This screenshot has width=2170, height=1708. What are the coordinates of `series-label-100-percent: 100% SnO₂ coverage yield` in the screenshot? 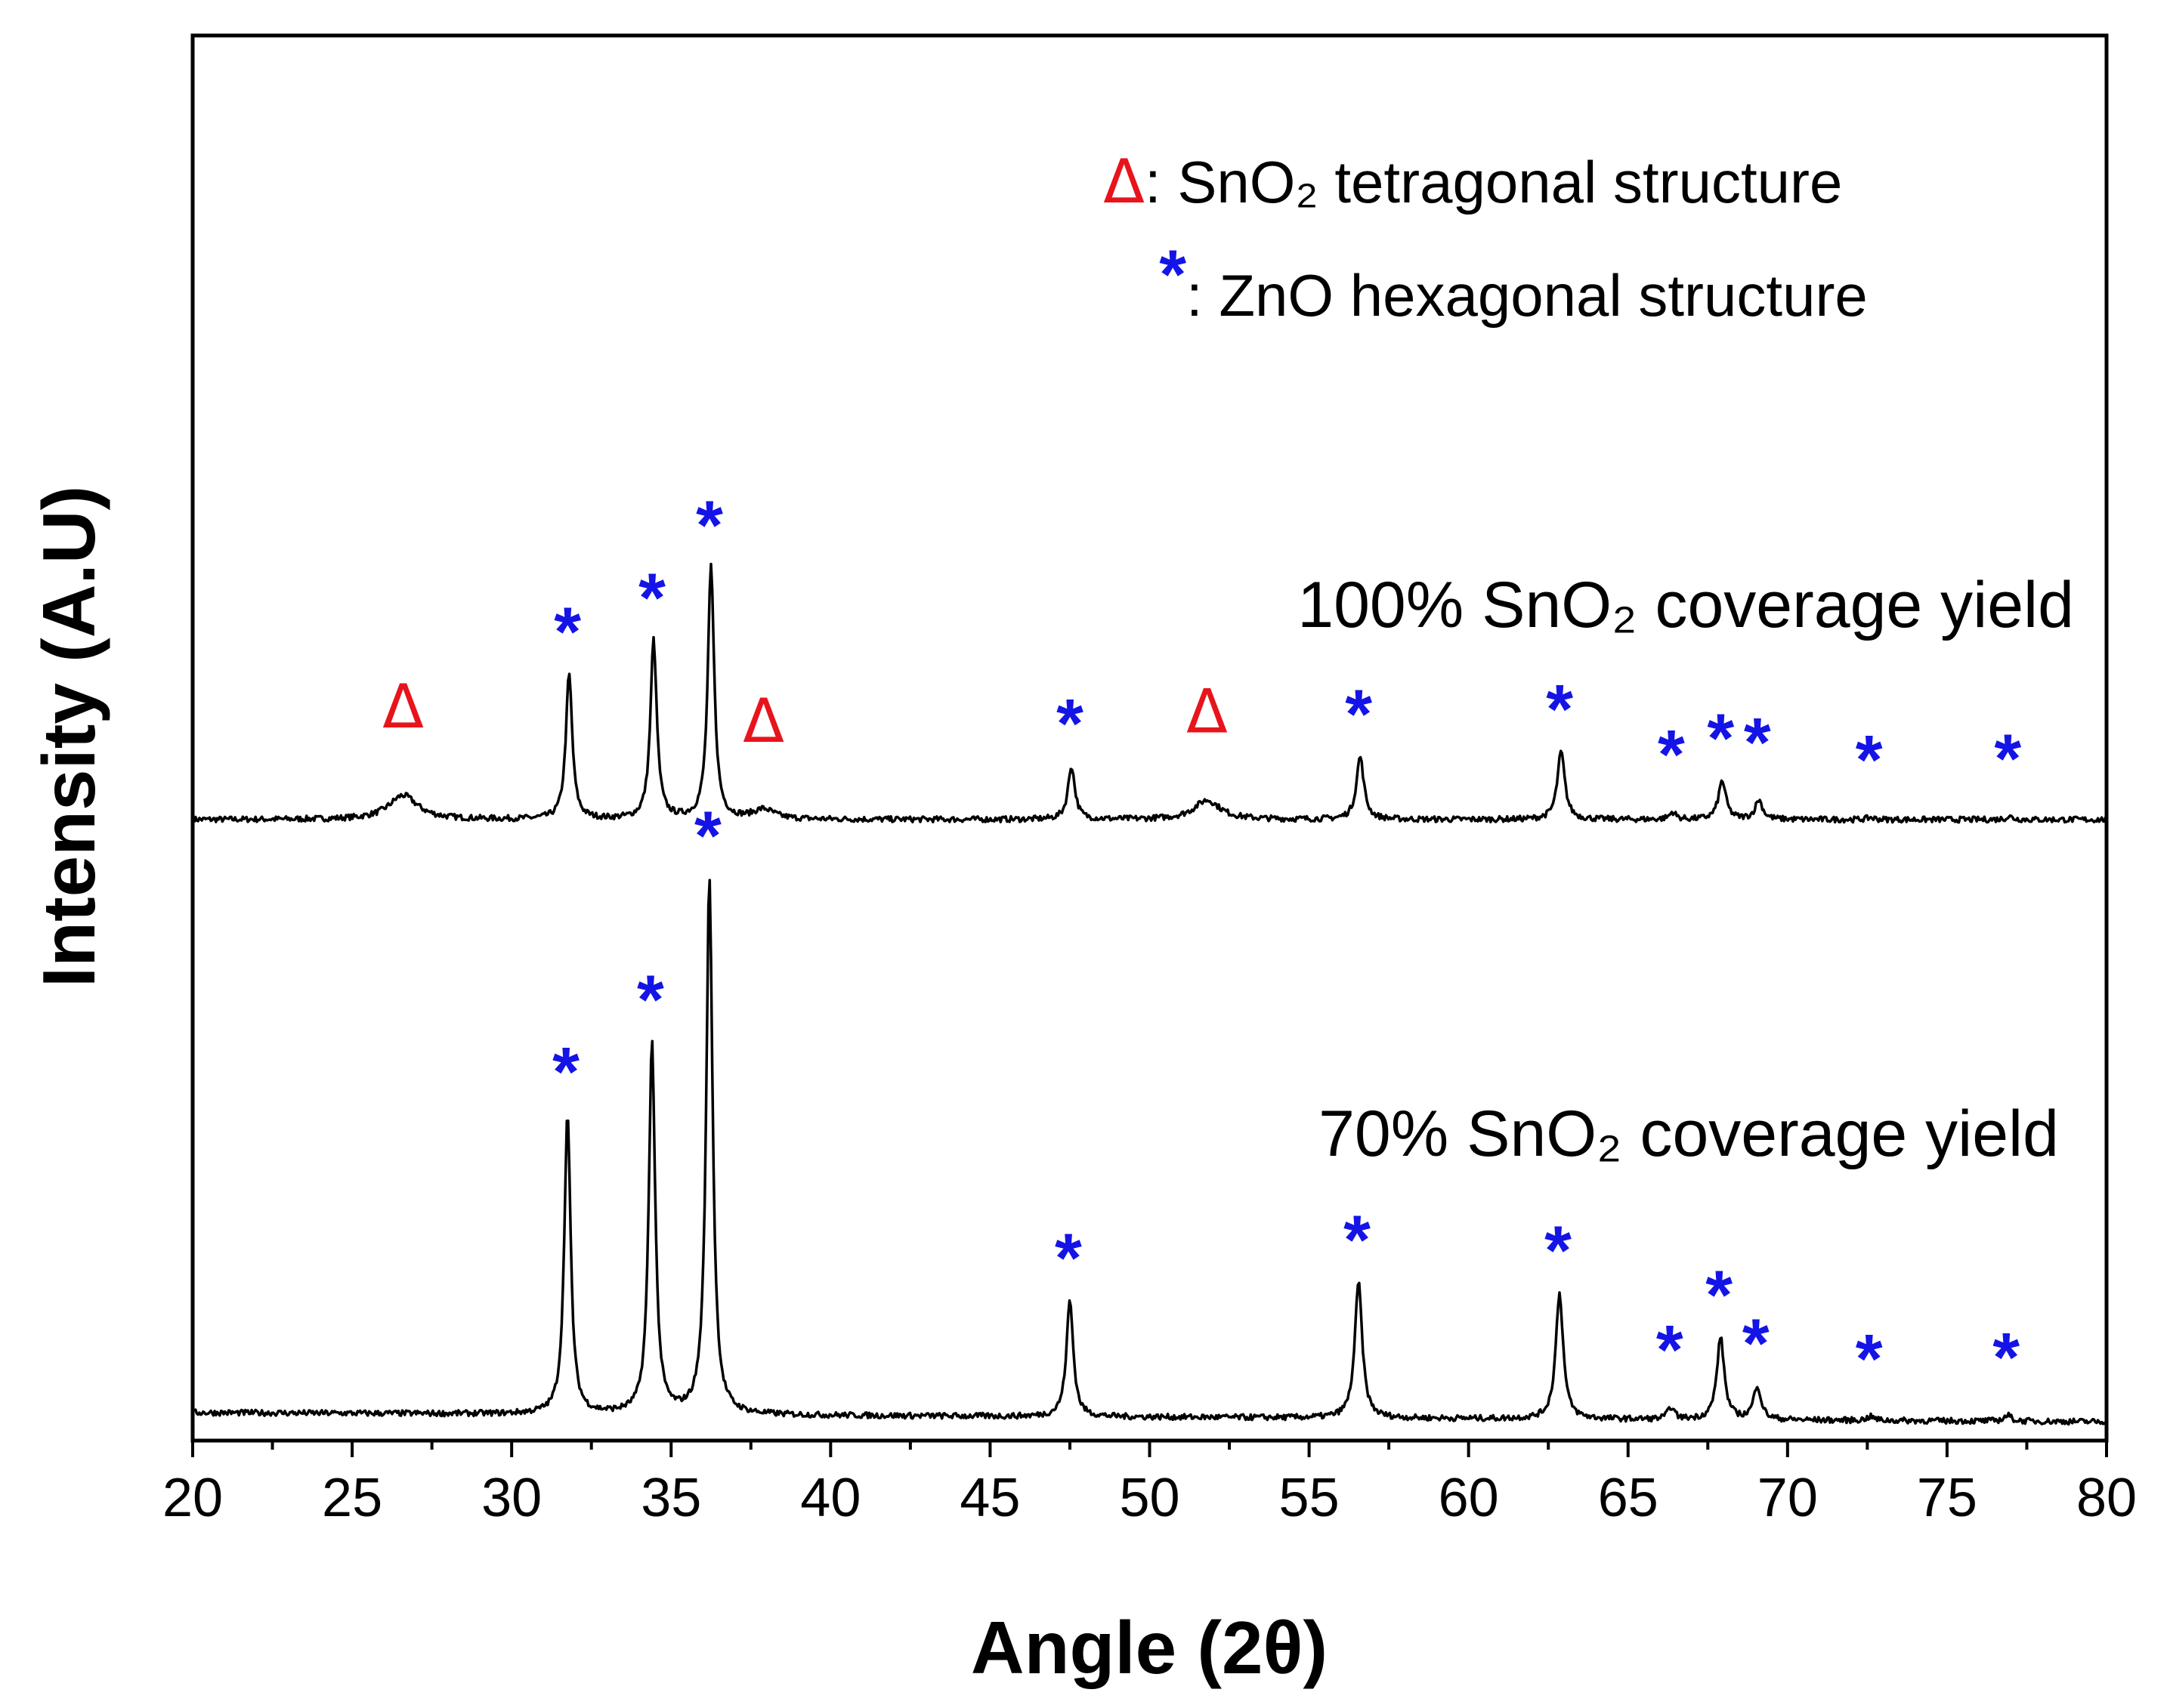 It's located at (1685, 605).